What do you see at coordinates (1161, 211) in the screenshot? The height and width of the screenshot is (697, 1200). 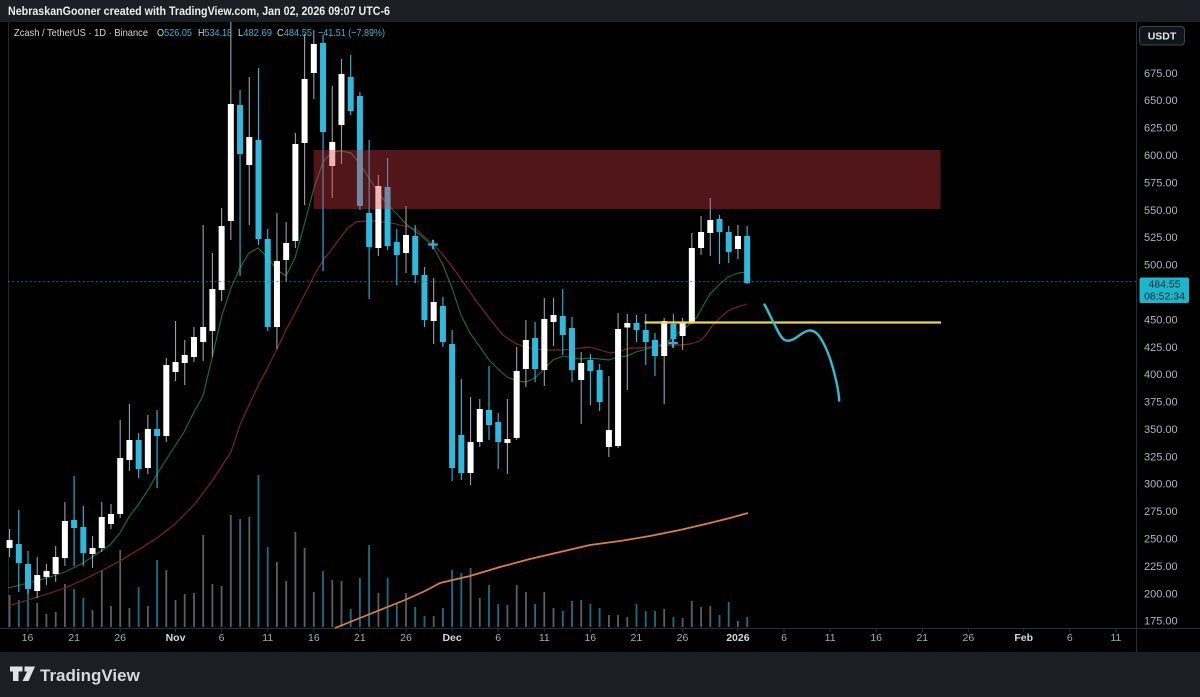 I see `svg-text: 550.00` at bounding box center [1161, 211].